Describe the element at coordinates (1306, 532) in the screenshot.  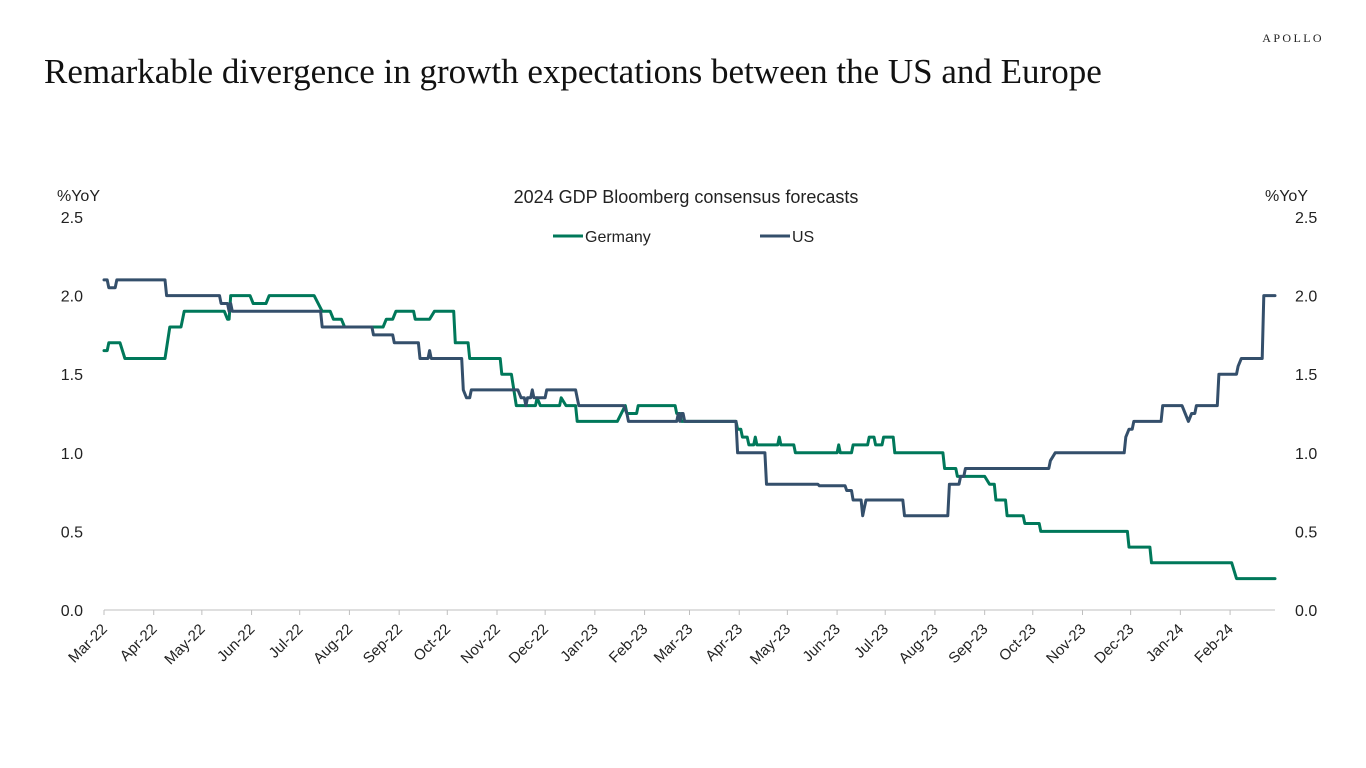
I see `y-tick-label-right: 0.5` at that location.